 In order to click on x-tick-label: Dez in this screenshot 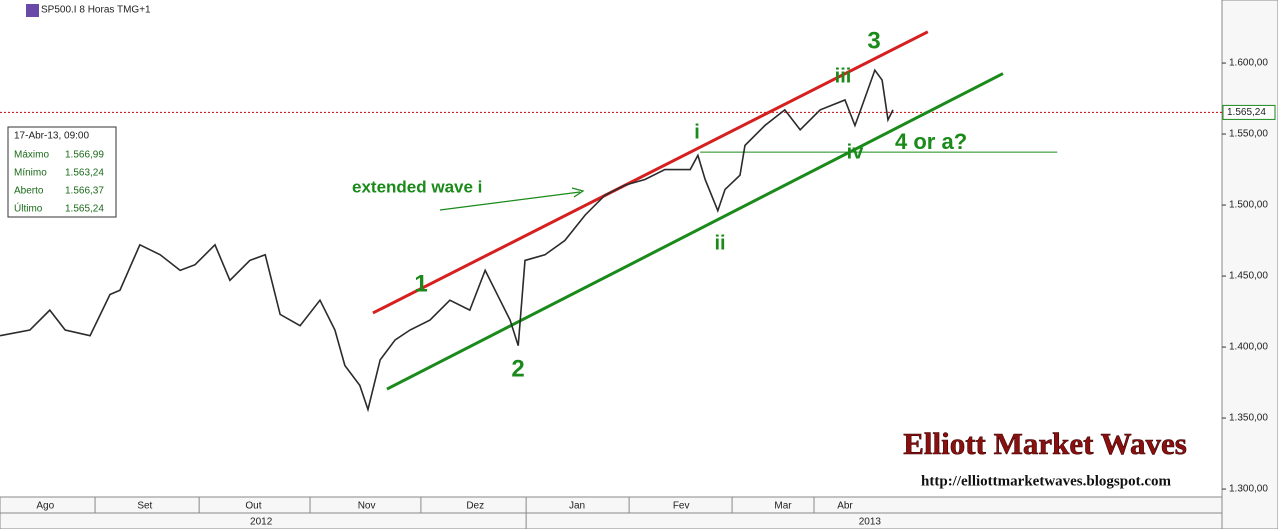, I will do `click(475, 506)`.